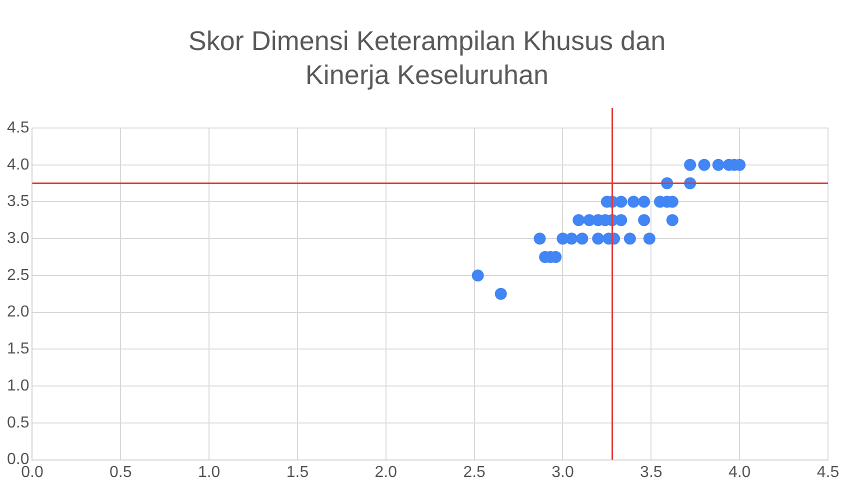  Describe the element at coordinates (739, 472) in the screenshot. I see `x-tick-label: 4.0` at that location.